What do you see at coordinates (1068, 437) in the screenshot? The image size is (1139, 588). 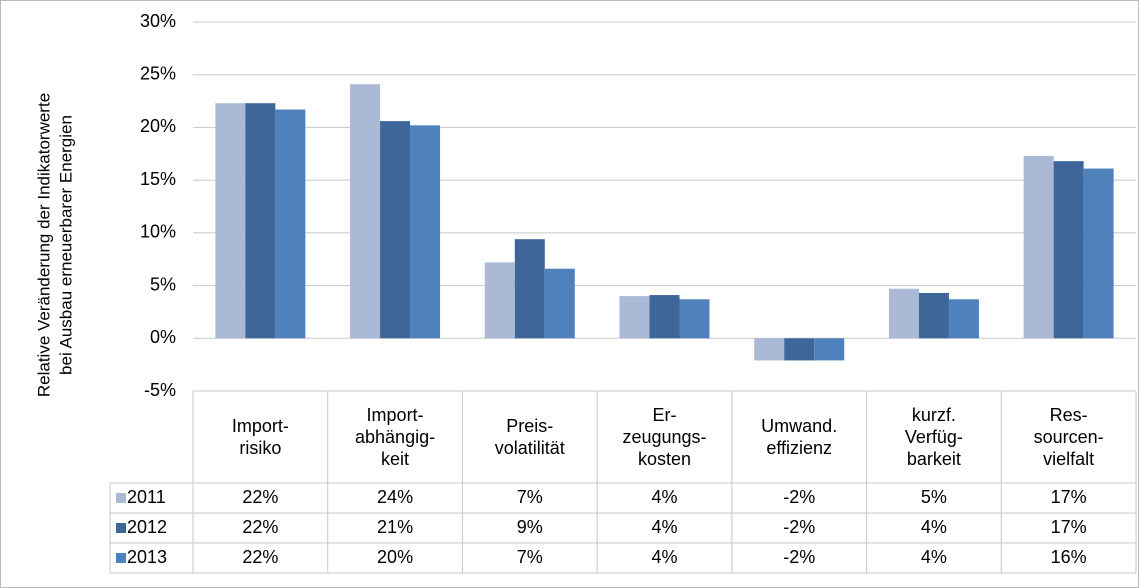 I see `category-label: Res- sourcen- vielfalt` at bounding box center [1068, 437].